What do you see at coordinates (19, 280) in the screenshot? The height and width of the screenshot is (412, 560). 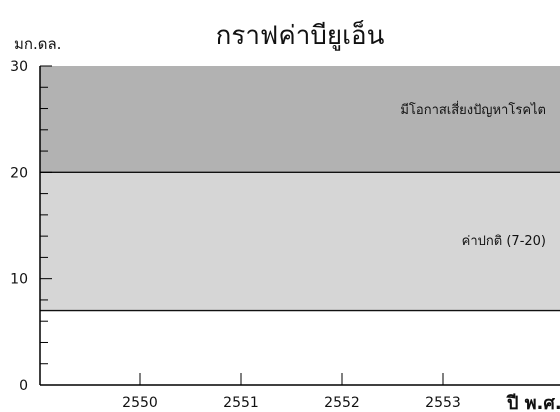 I see `y-tick-label: 10` at bounding box center [19, 280].